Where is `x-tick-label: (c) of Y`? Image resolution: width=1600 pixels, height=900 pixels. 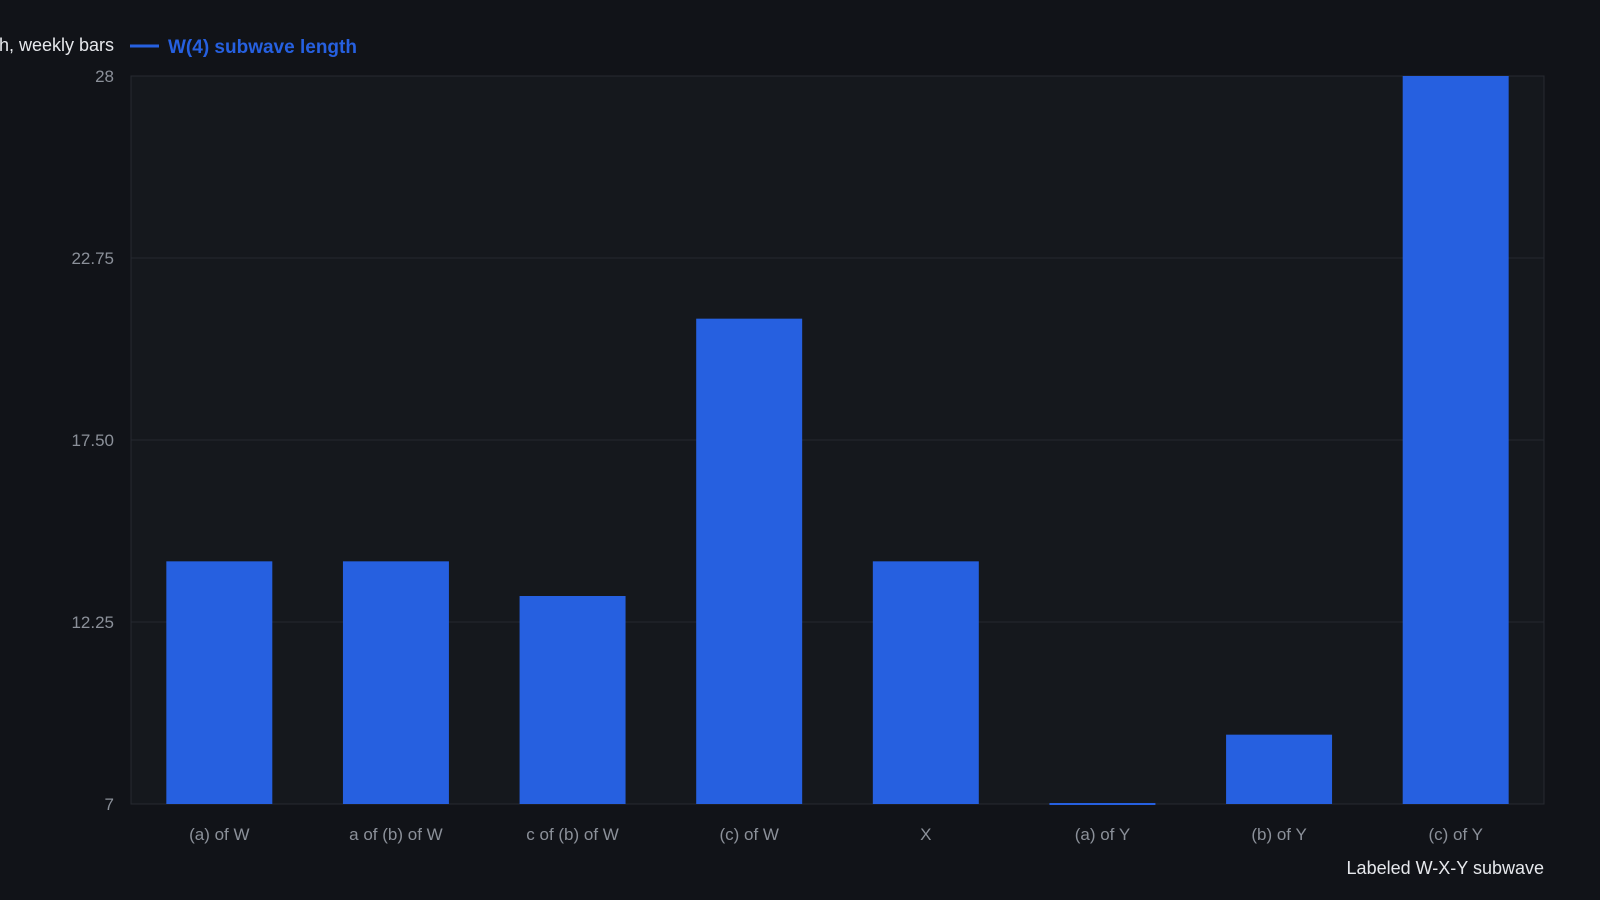 x-tick-label: (c) of Y is located at coordinates (1455, 834).